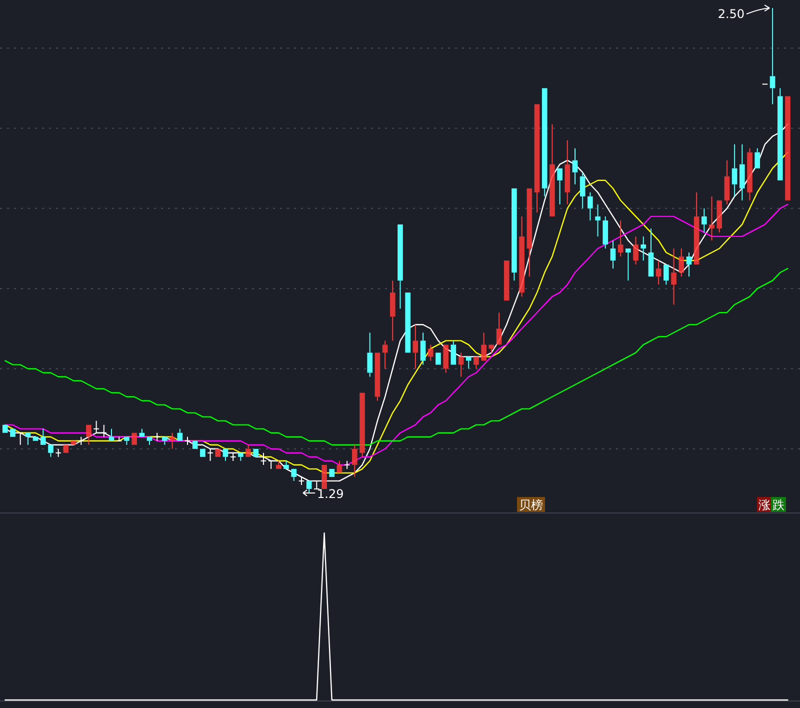  What do you see at coordinates (764, 505) in the screenshot?
I see `annotation: 涨` at bounding box center [764, 505].